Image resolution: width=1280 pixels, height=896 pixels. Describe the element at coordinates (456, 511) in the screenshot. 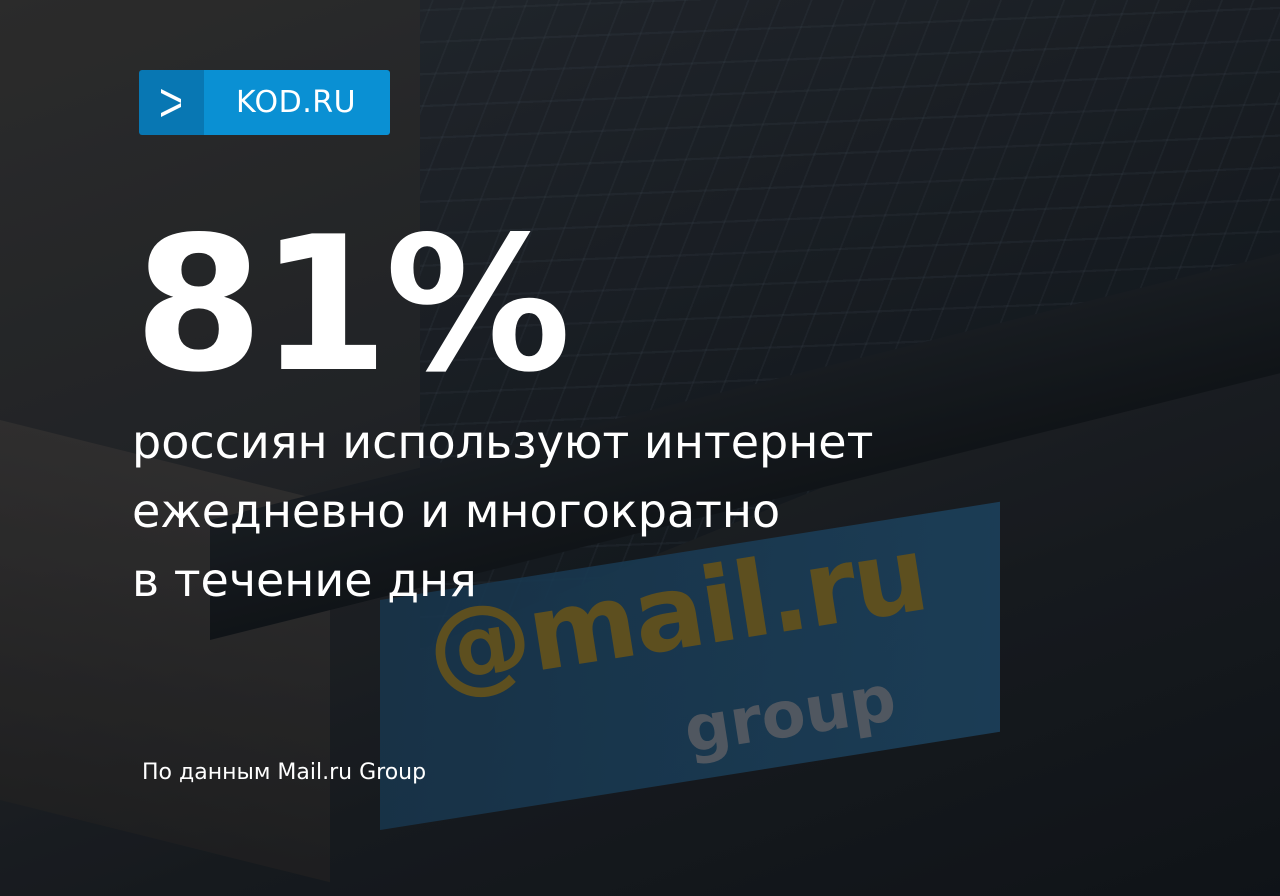

I see `description-line: ежедневно и многократно` at that location.